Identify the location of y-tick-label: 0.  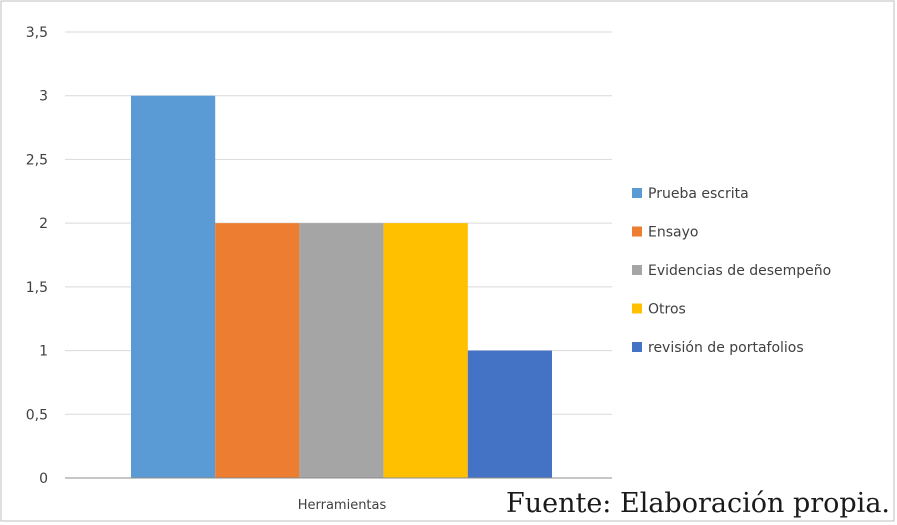
(43, 479).